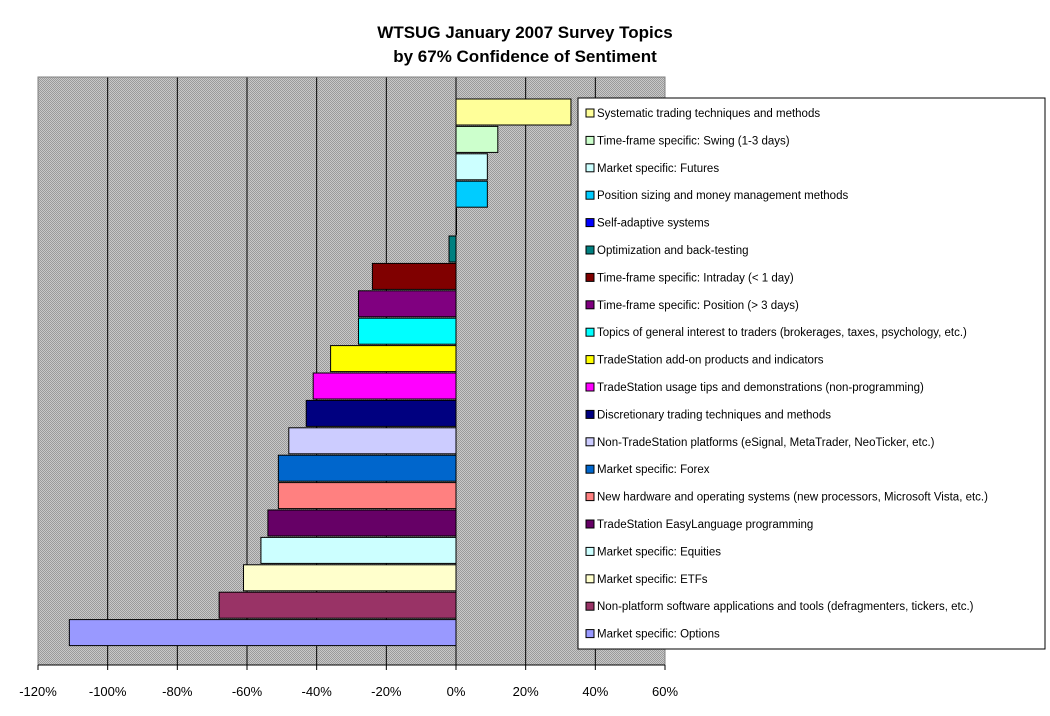 The width and height of the screenshot is (1050, 716). What do you see at coordinates (665, 691) in the screenshot?
I see `x-tick-label: 60%` at bounding box center [665, 691].